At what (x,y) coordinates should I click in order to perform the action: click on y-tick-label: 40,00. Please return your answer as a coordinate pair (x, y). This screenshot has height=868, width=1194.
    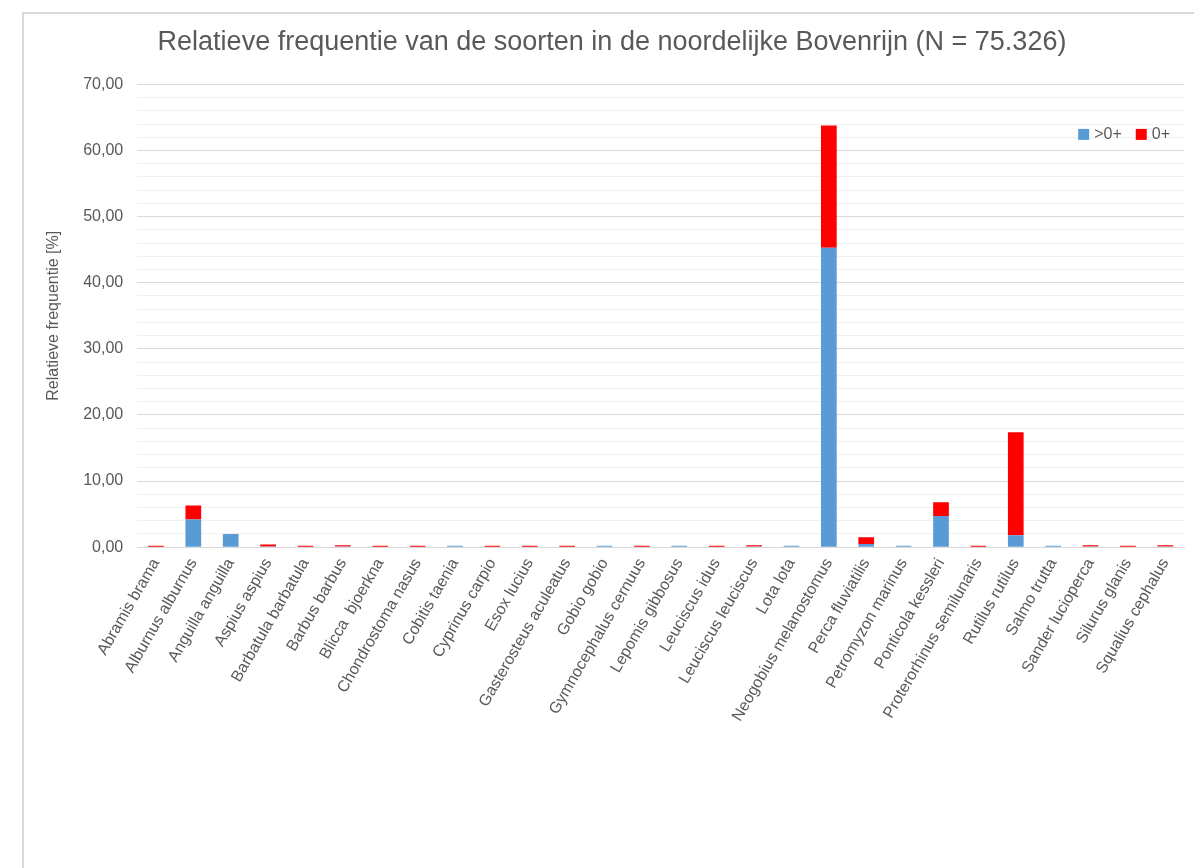
    Looking at the image, I should click on (103, 282).